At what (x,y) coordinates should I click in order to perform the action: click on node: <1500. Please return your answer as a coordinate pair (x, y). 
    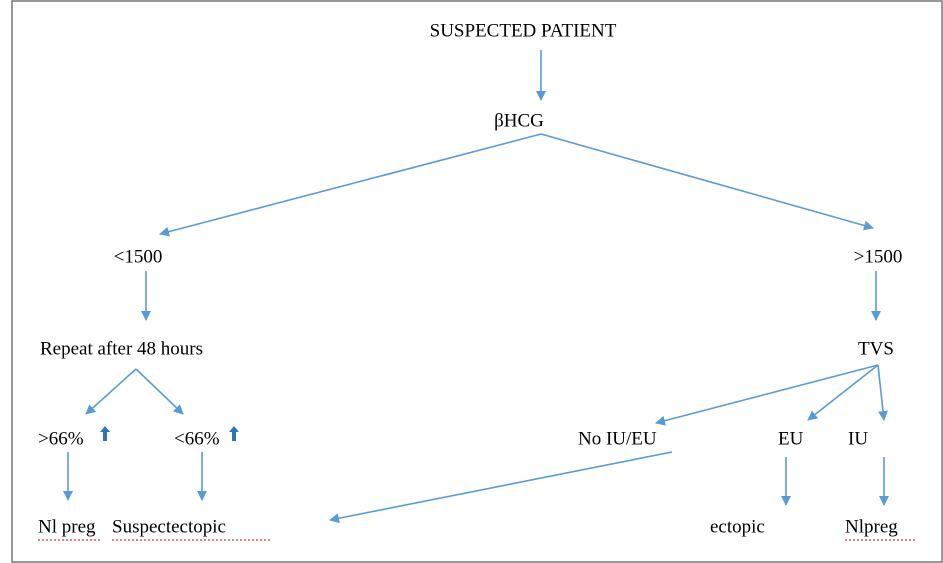
    Looking at the image, I should click on (138, 256).